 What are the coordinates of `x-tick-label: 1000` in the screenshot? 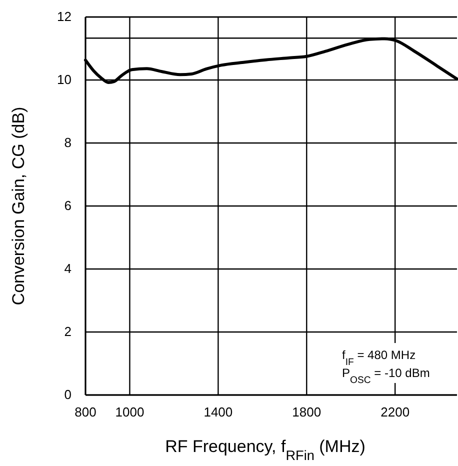 It's located at (129, 412).